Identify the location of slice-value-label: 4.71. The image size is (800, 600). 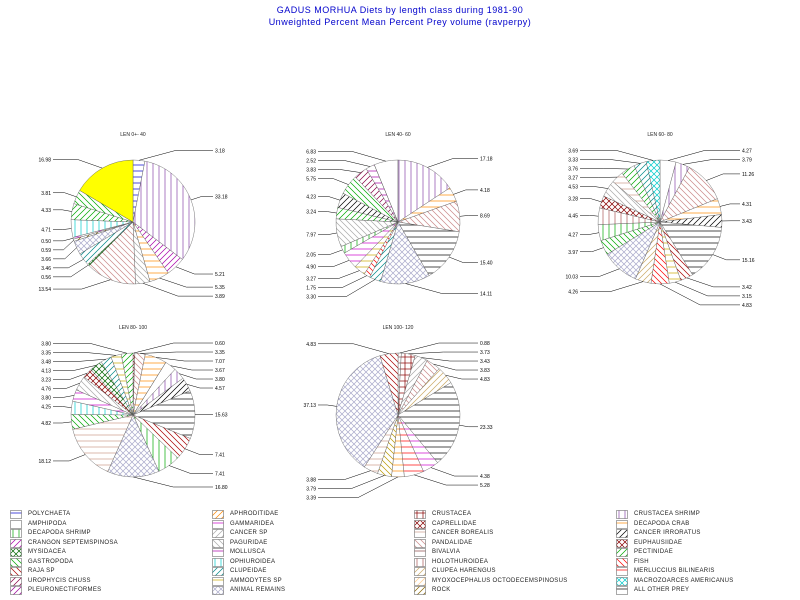
(46, 231).